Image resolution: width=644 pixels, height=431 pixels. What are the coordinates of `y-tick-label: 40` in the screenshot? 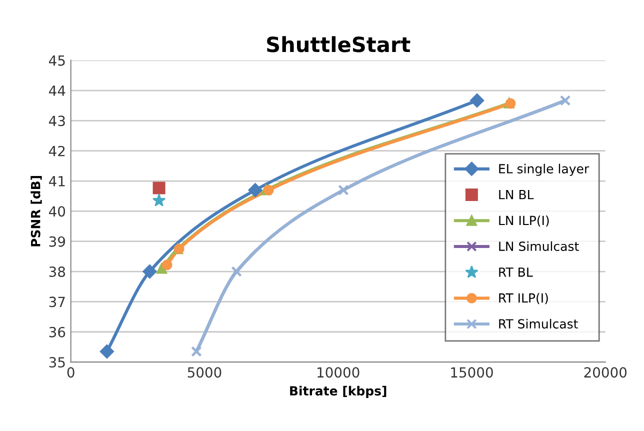 It's located at (57, 211).